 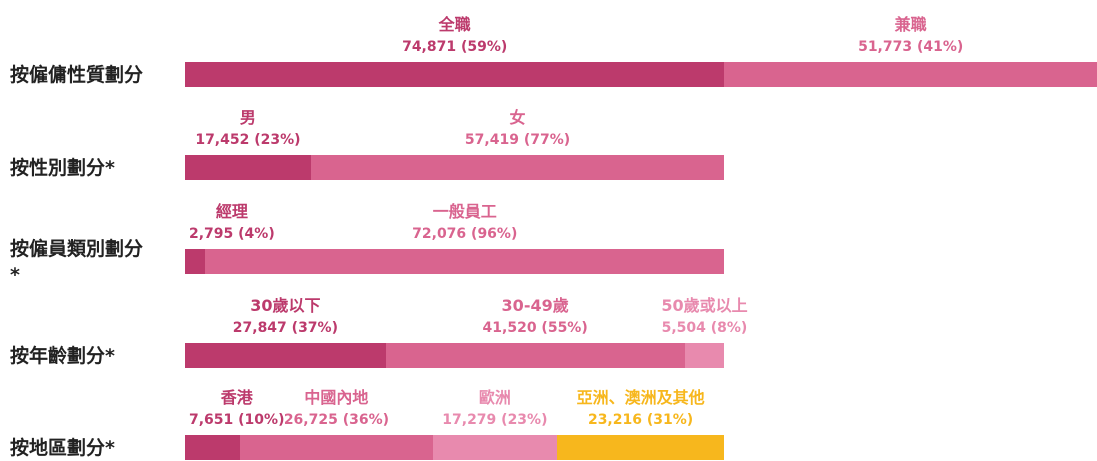 I want to click on segment-name: 歐洲, so click(x=494, y=397).